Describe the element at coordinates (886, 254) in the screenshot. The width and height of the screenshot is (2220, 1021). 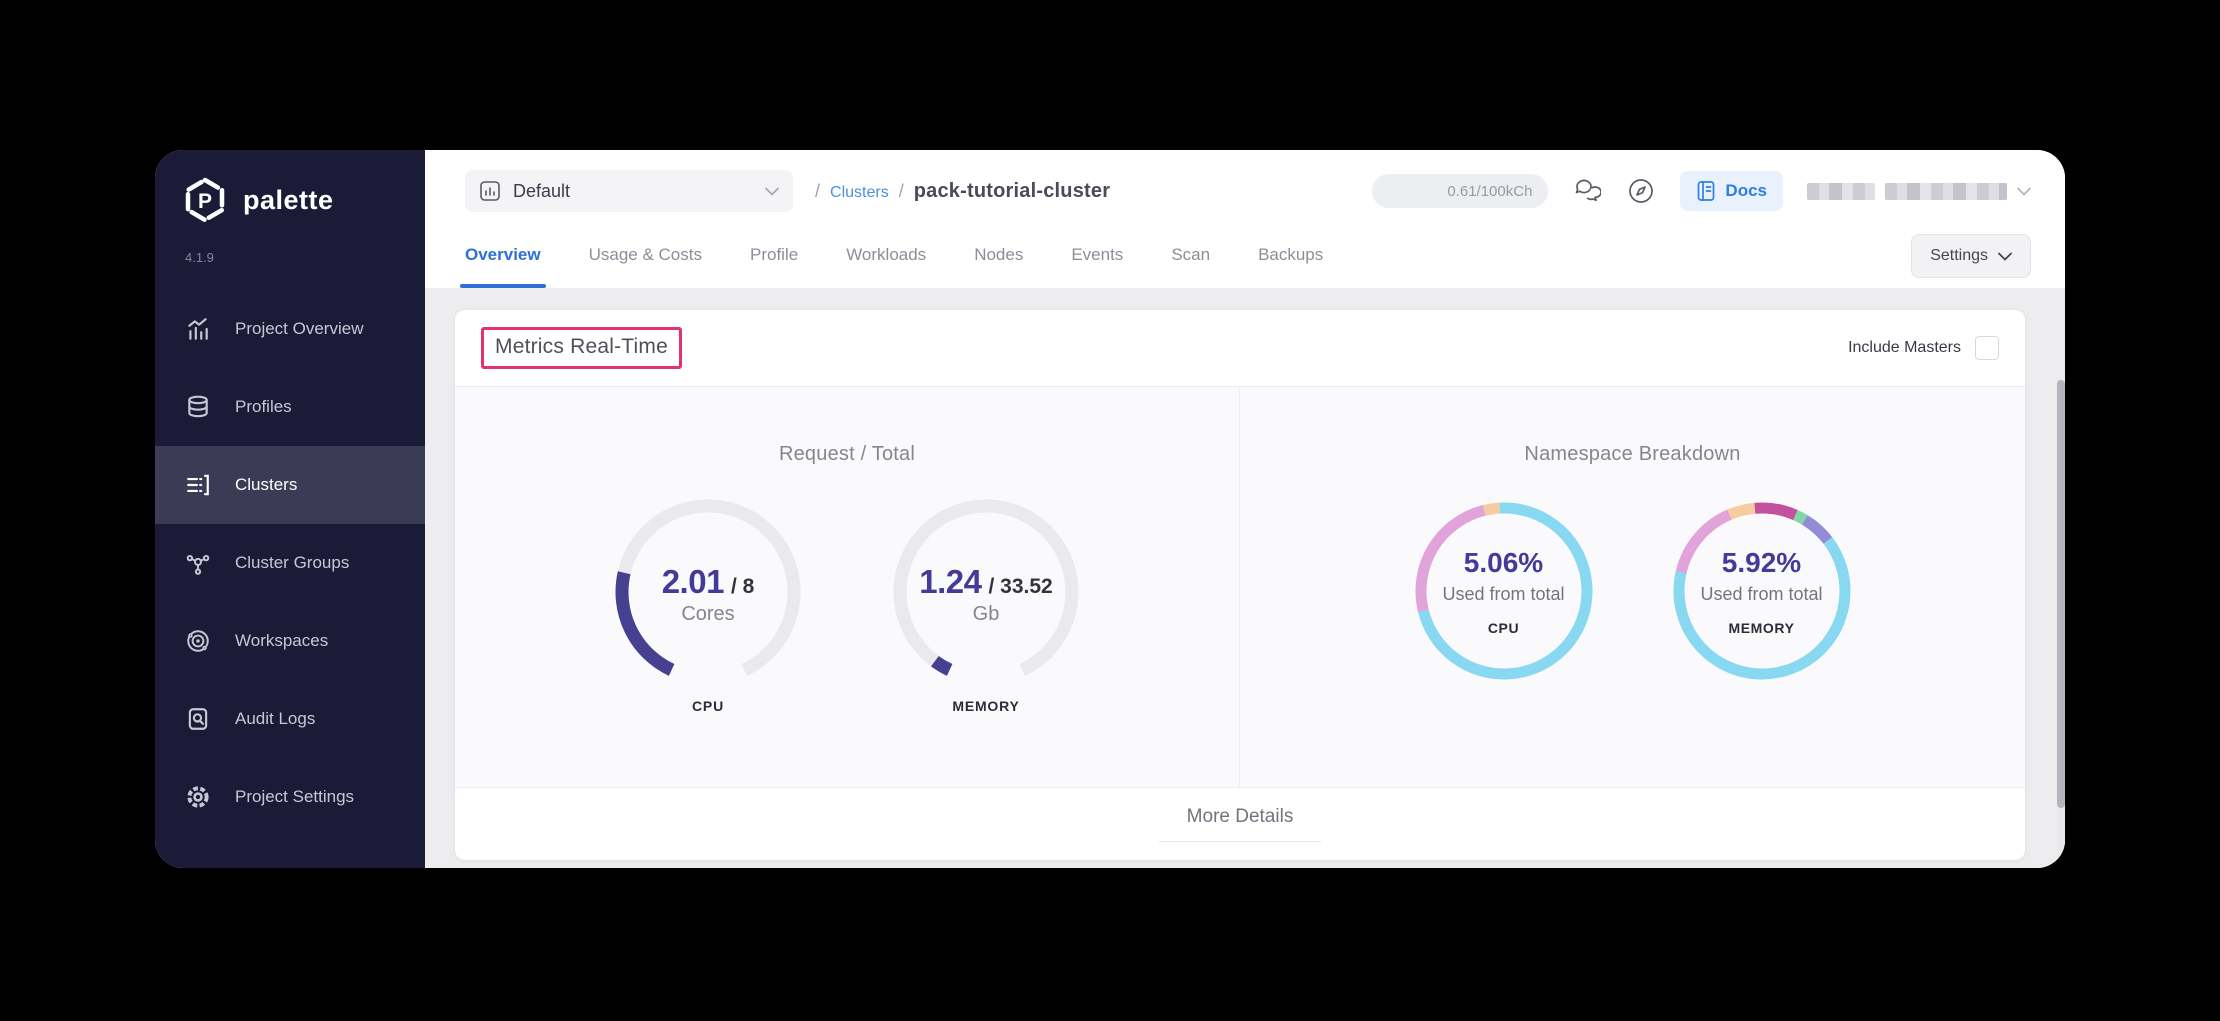
I see `tab-workloads: Workloads` at that location.